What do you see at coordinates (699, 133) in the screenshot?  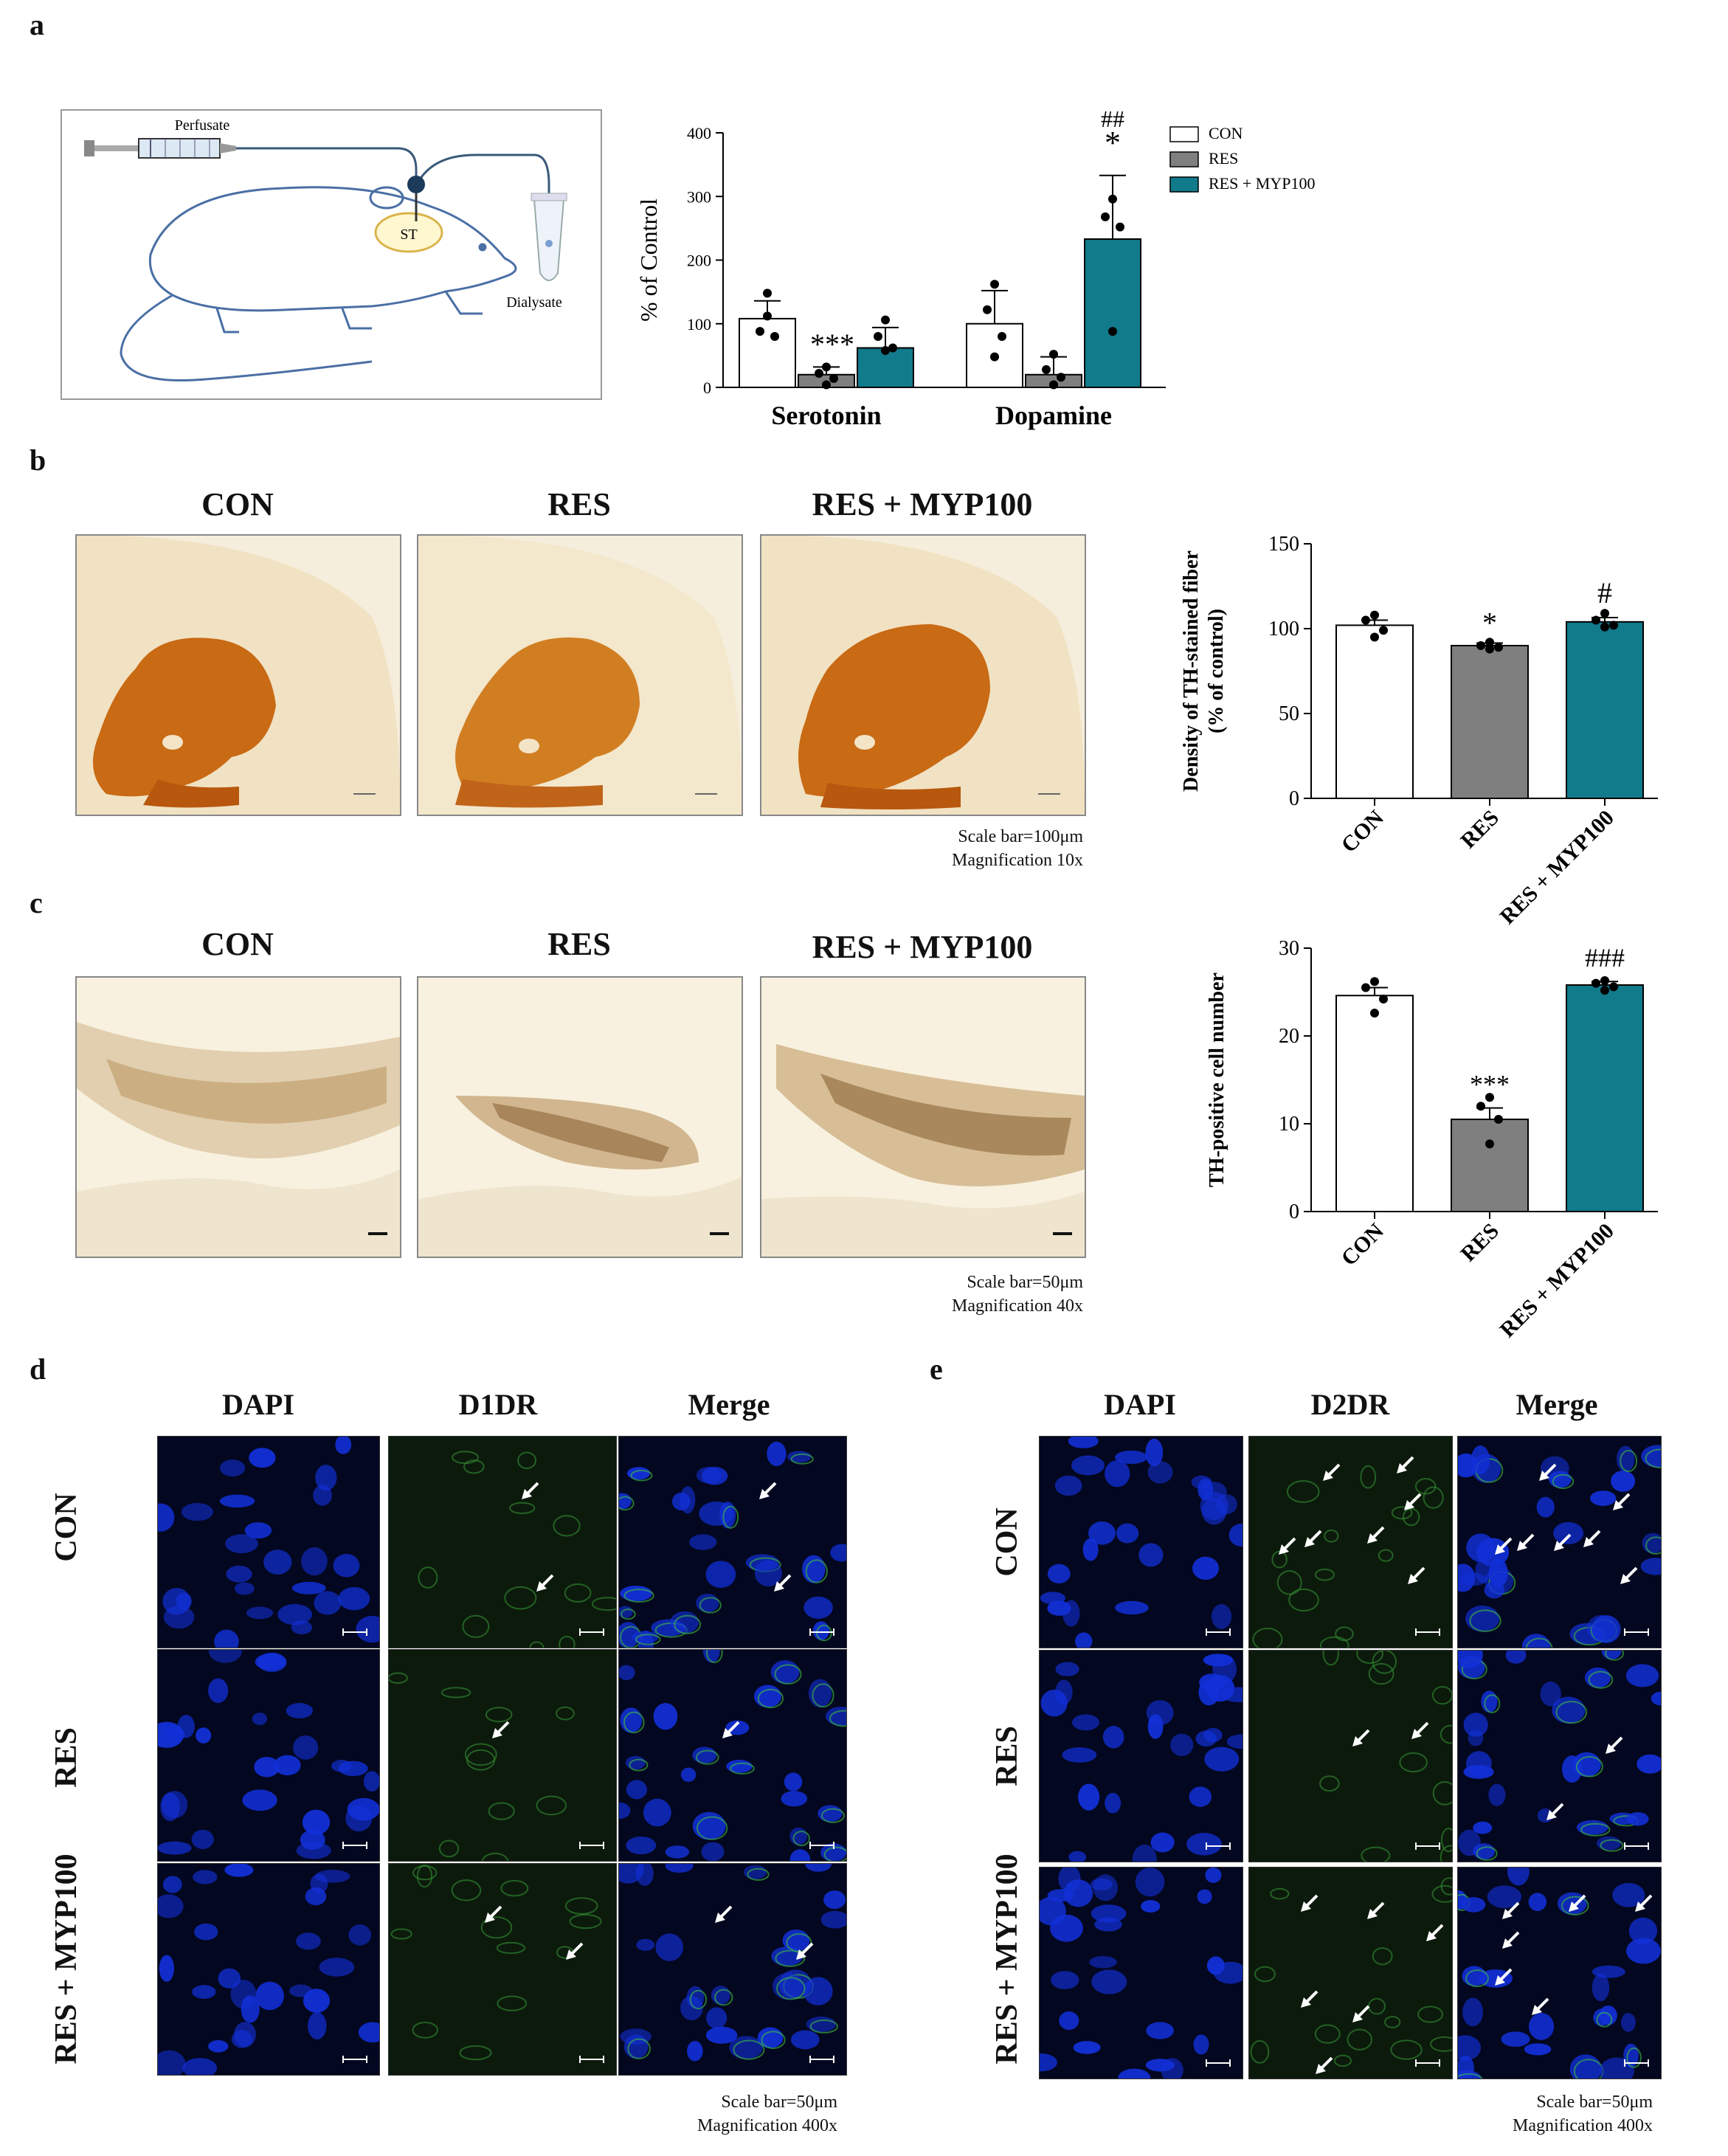 I see `y-tick-label: 400` at bounding box center [699, 133].